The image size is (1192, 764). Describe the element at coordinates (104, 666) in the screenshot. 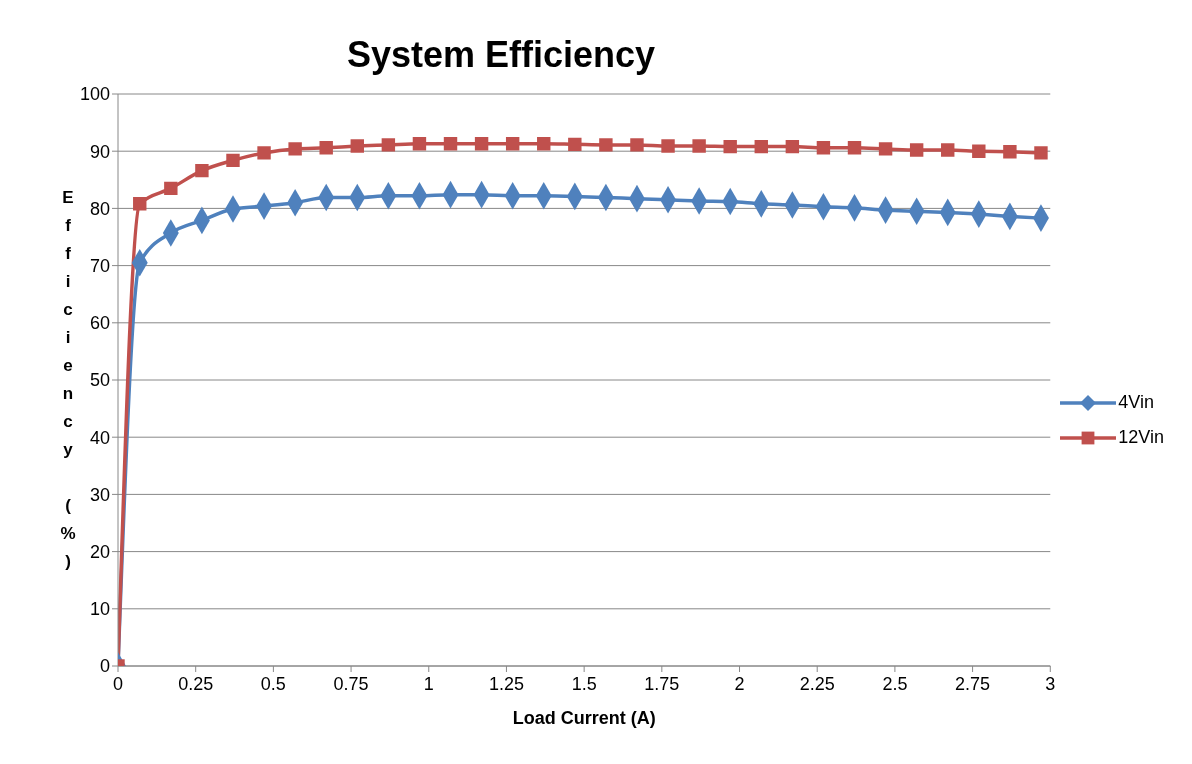

I see `y-tick-label: 0` at that location.